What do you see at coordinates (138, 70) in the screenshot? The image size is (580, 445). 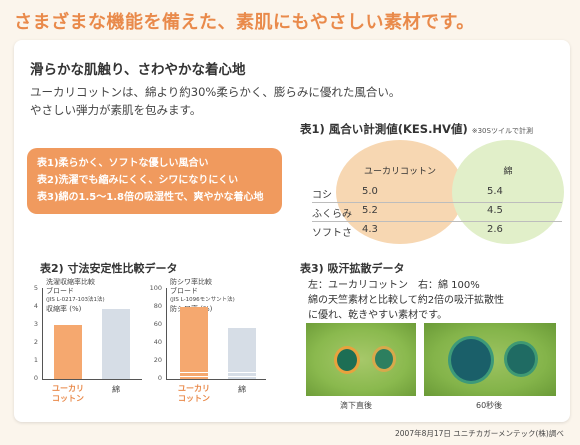 I see `section-subtitle: 滑らかな肌触り、さわやかな着心地` at bounding box center [138, 70].